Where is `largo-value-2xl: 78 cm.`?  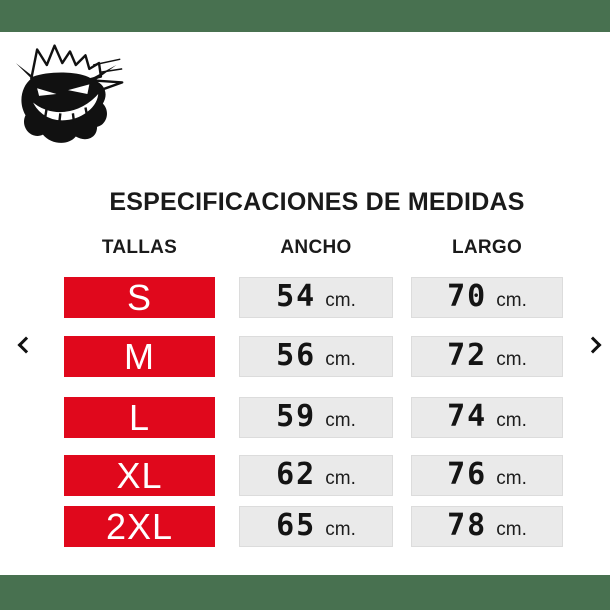
largo-value-2xl: 78 cm. is located at coordinates (487, 526).